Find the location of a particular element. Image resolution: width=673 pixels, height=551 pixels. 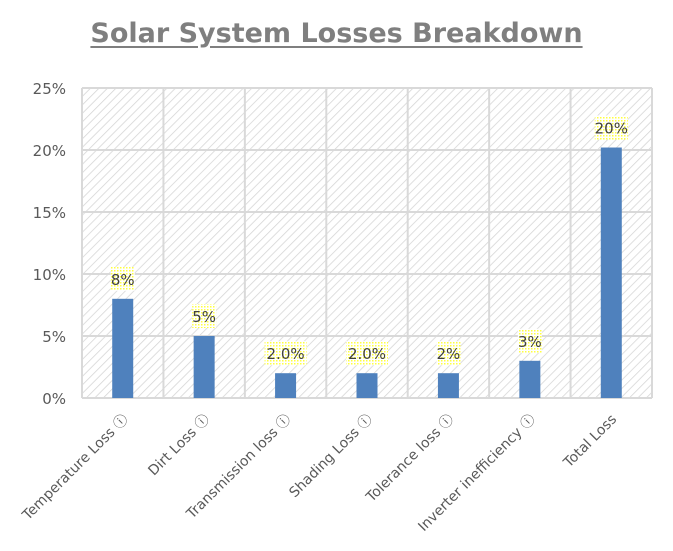

y-tick-label: 15% is located at coordinates (49, 213).